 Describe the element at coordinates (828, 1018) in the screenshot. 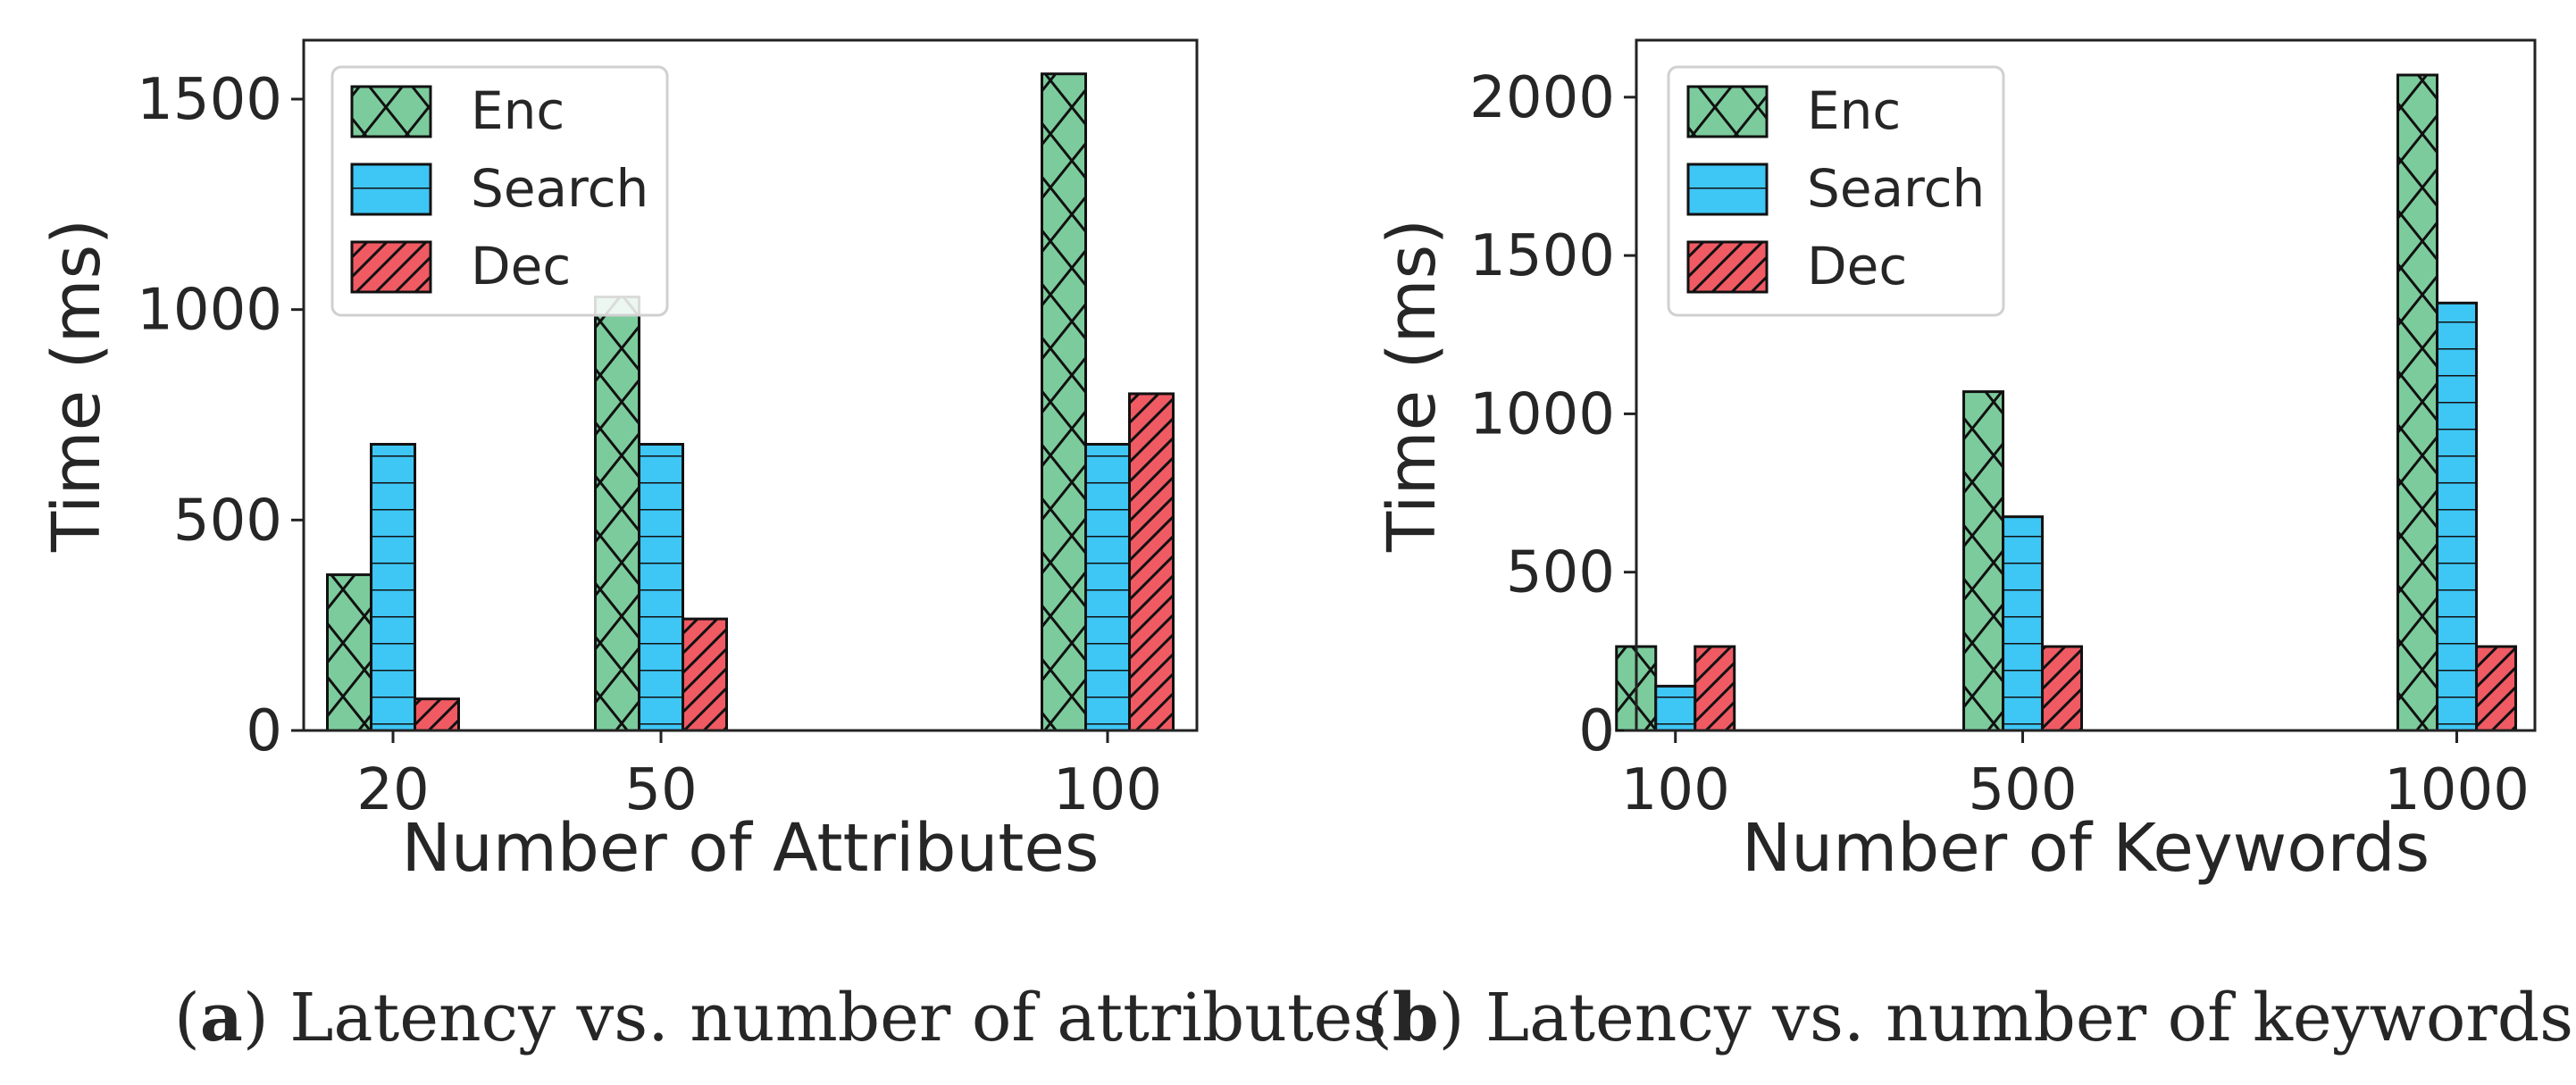

I see `caption-a-text: Latency vs. number of attributes` at that location.